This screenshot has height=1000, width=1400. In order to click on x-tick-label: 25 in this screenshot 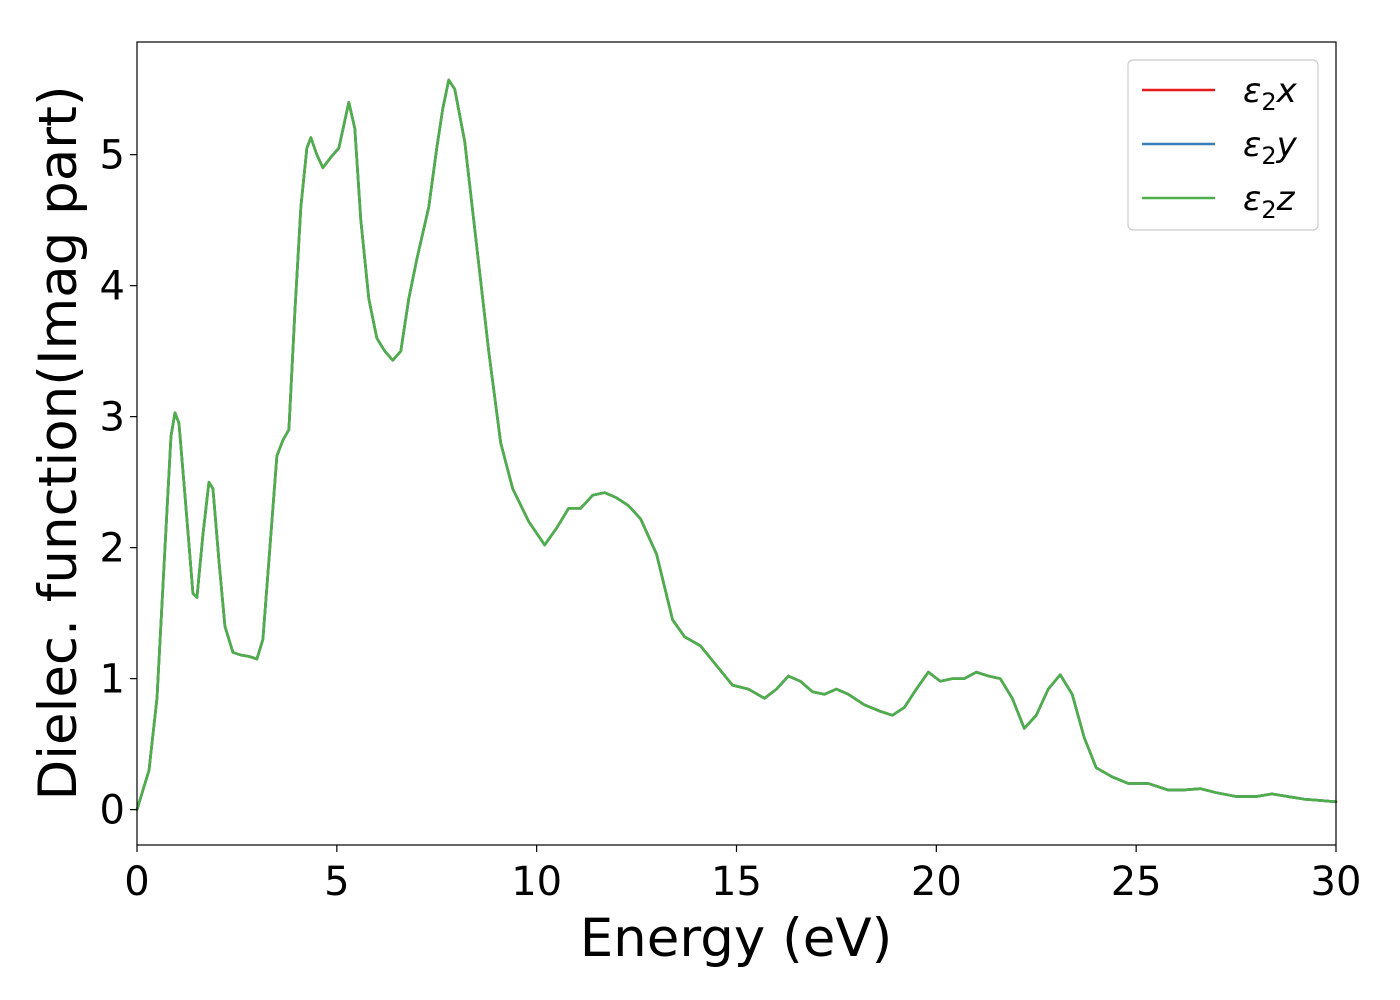, I will do `click(1136, 882)`.